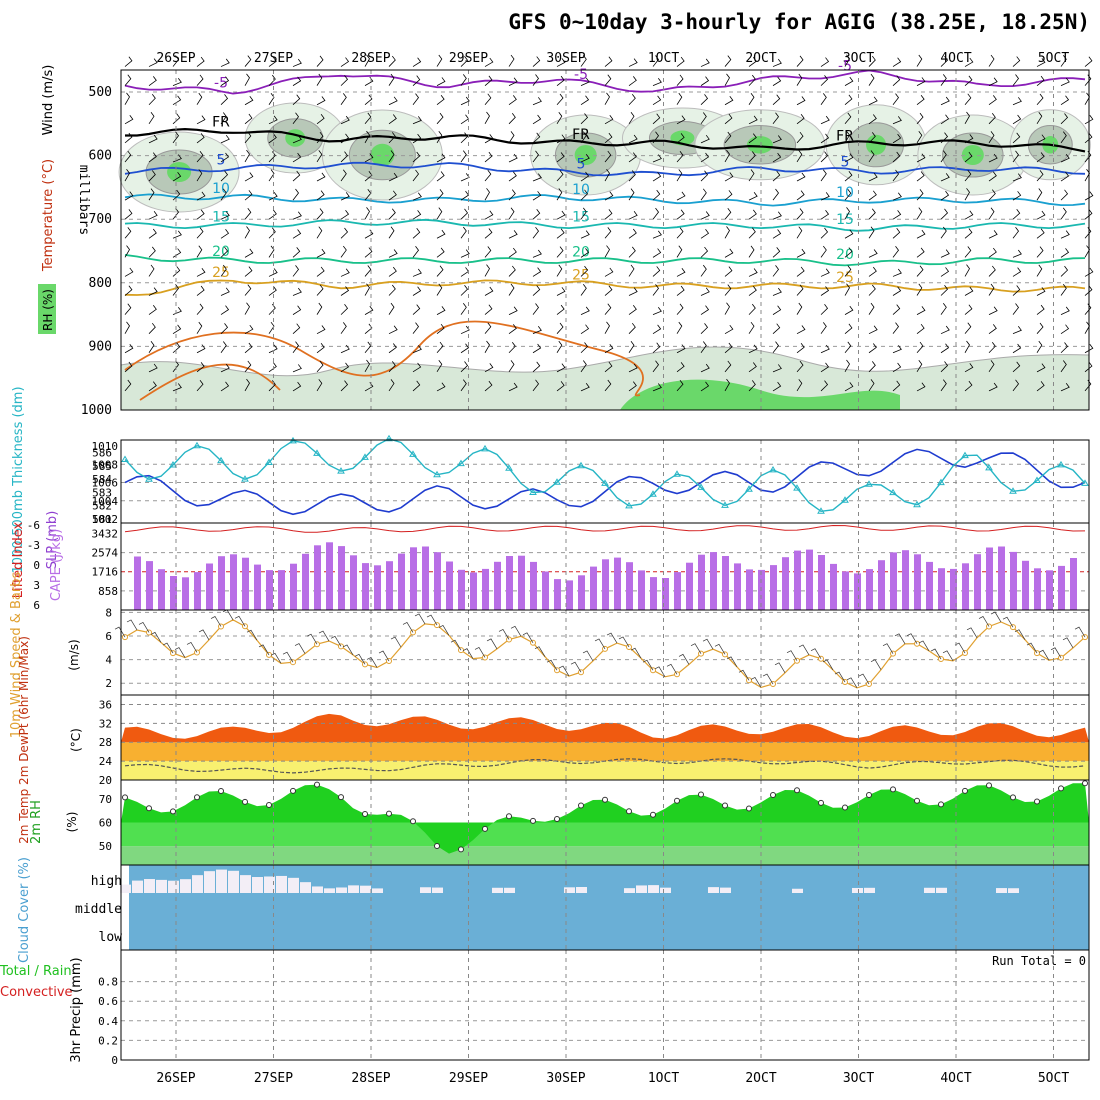  Describe the element at coordinates (468, 1078) in the screenshot. I see `date-label-bottom: 29SEP` at that location.